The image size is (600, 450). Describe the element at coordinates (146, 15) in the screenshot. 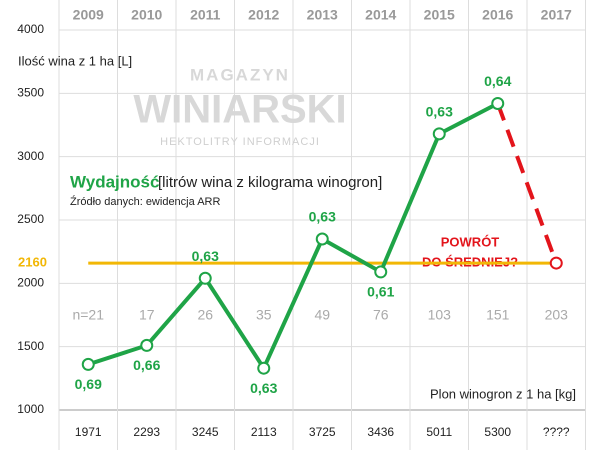

I see `x-tick-label: 2010` at that location.